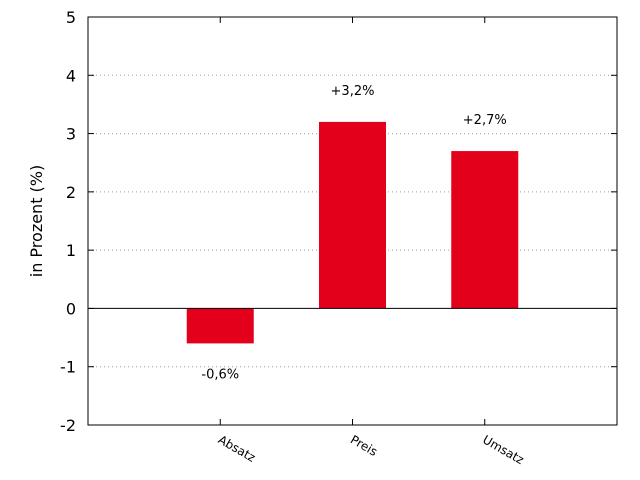 The image size is (640, 480). Describe the element at coordinates (71, 192) in the screenshot. I see `y-tick-label: 2` at that location.